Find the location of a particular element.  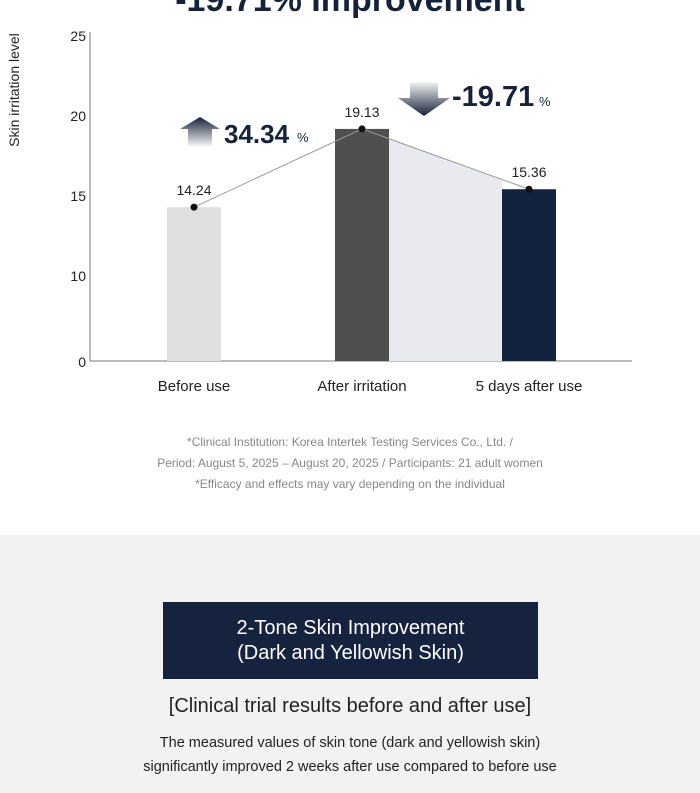

decrease-unit: % is located at coordinates (545, 101).